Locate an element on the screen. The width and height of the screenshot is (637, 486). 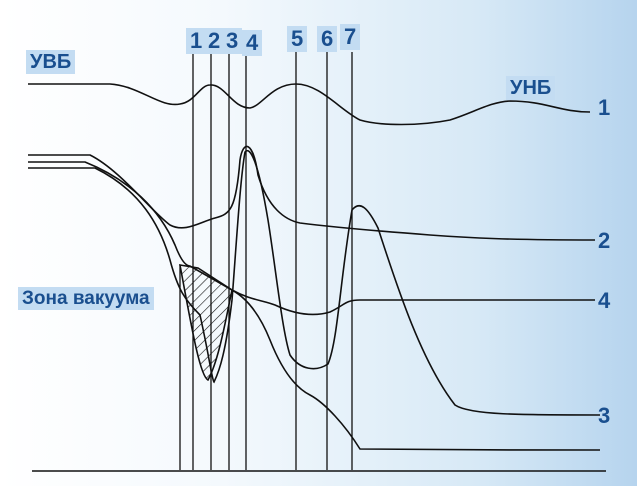
curve-number-4: 4 is located at coordinates (604, 300).